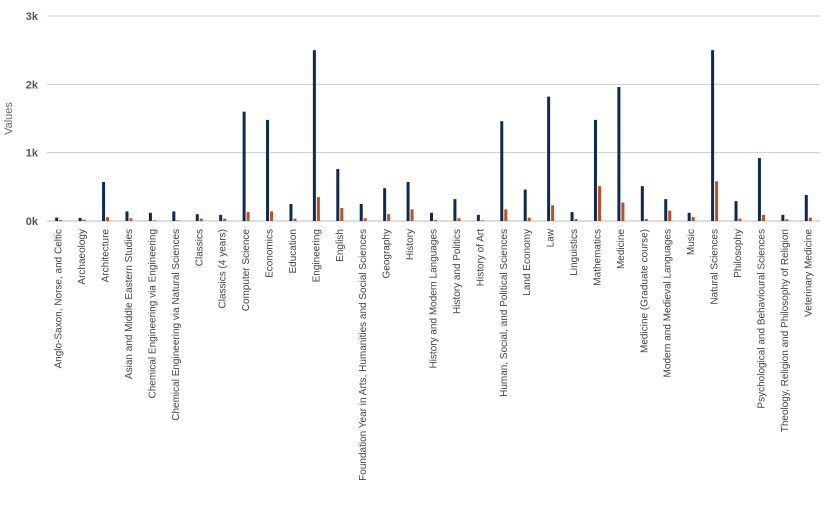 This screenshot has height=514, width=840. Describe the element at coordinates (223, 268) in the screenshot. I see `x-tick-label: Classics (4 years)` at that location.